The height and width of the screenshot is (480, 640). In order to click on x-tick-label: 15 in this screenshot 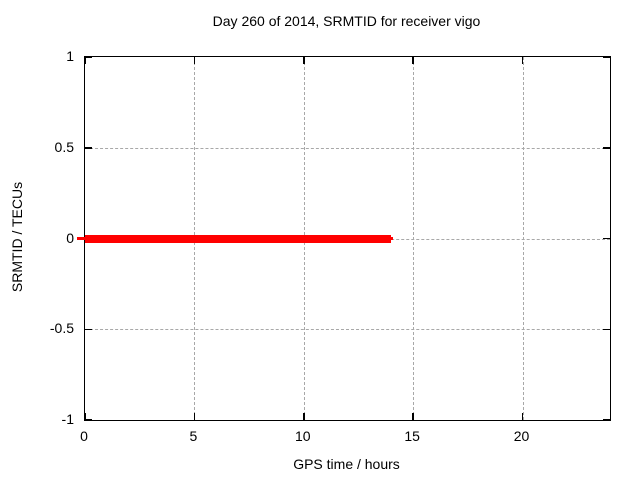, I will do `click(412, 436)`.